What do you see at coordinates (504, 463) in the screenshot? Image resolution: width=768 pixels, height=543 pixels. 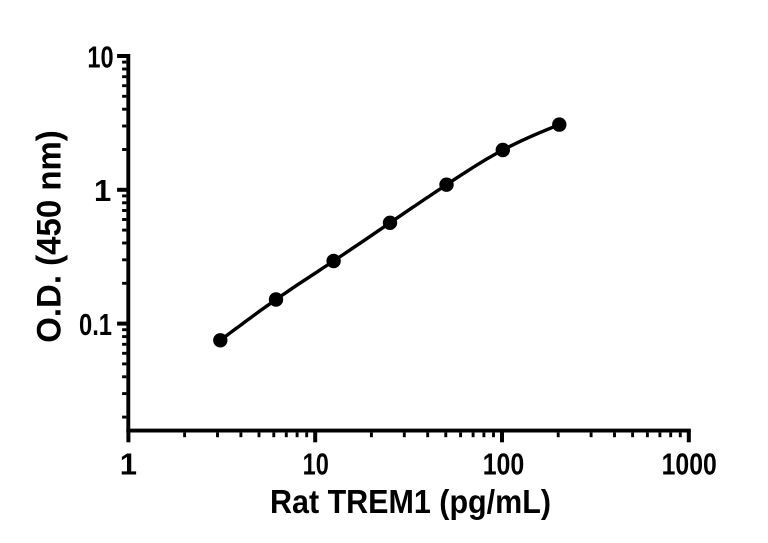 I see `svg-text: 100` at bounding box center [504, 463].